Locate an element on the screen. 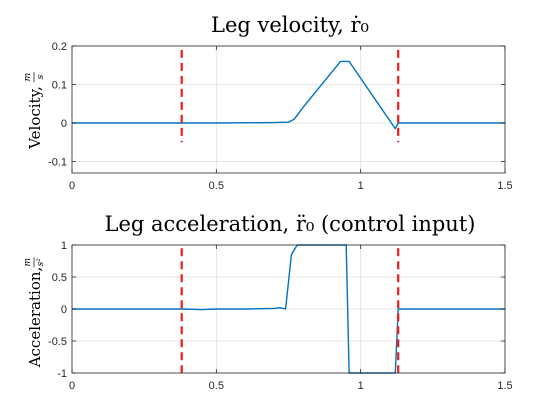 The width and height of the screenshot is (560, 420). velocity-ylabel-unit-den: s is located at coordinates (41, 76).